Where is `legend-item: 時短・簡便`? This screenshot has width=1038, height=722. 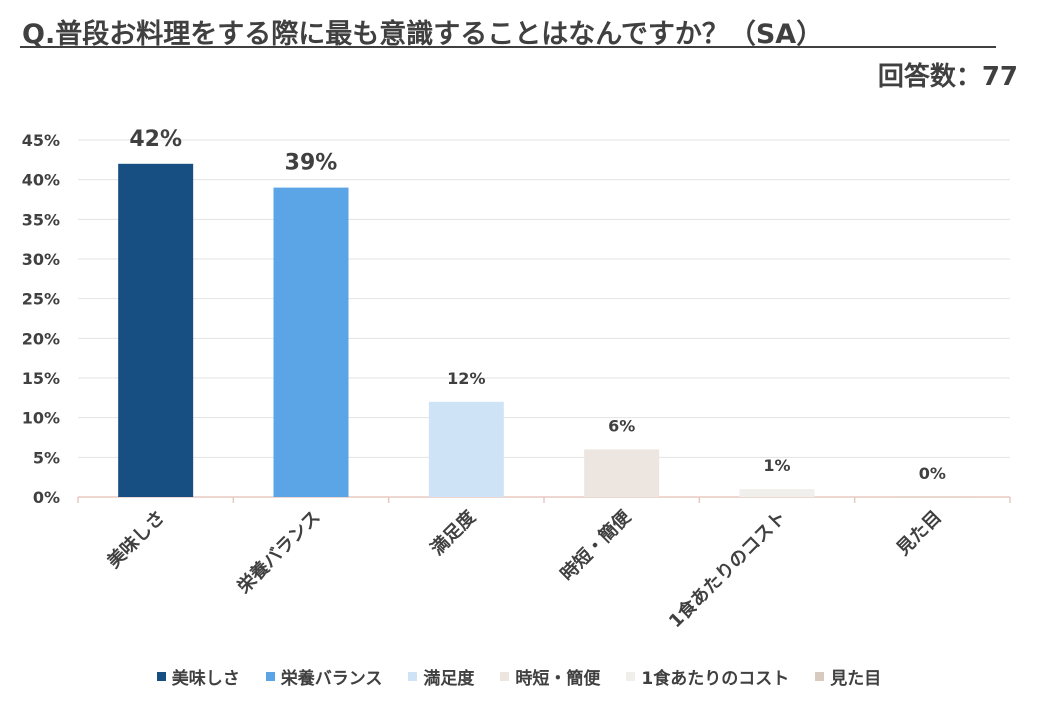 legend-item: 時短・簡便 is located at coordinates (550, 676).